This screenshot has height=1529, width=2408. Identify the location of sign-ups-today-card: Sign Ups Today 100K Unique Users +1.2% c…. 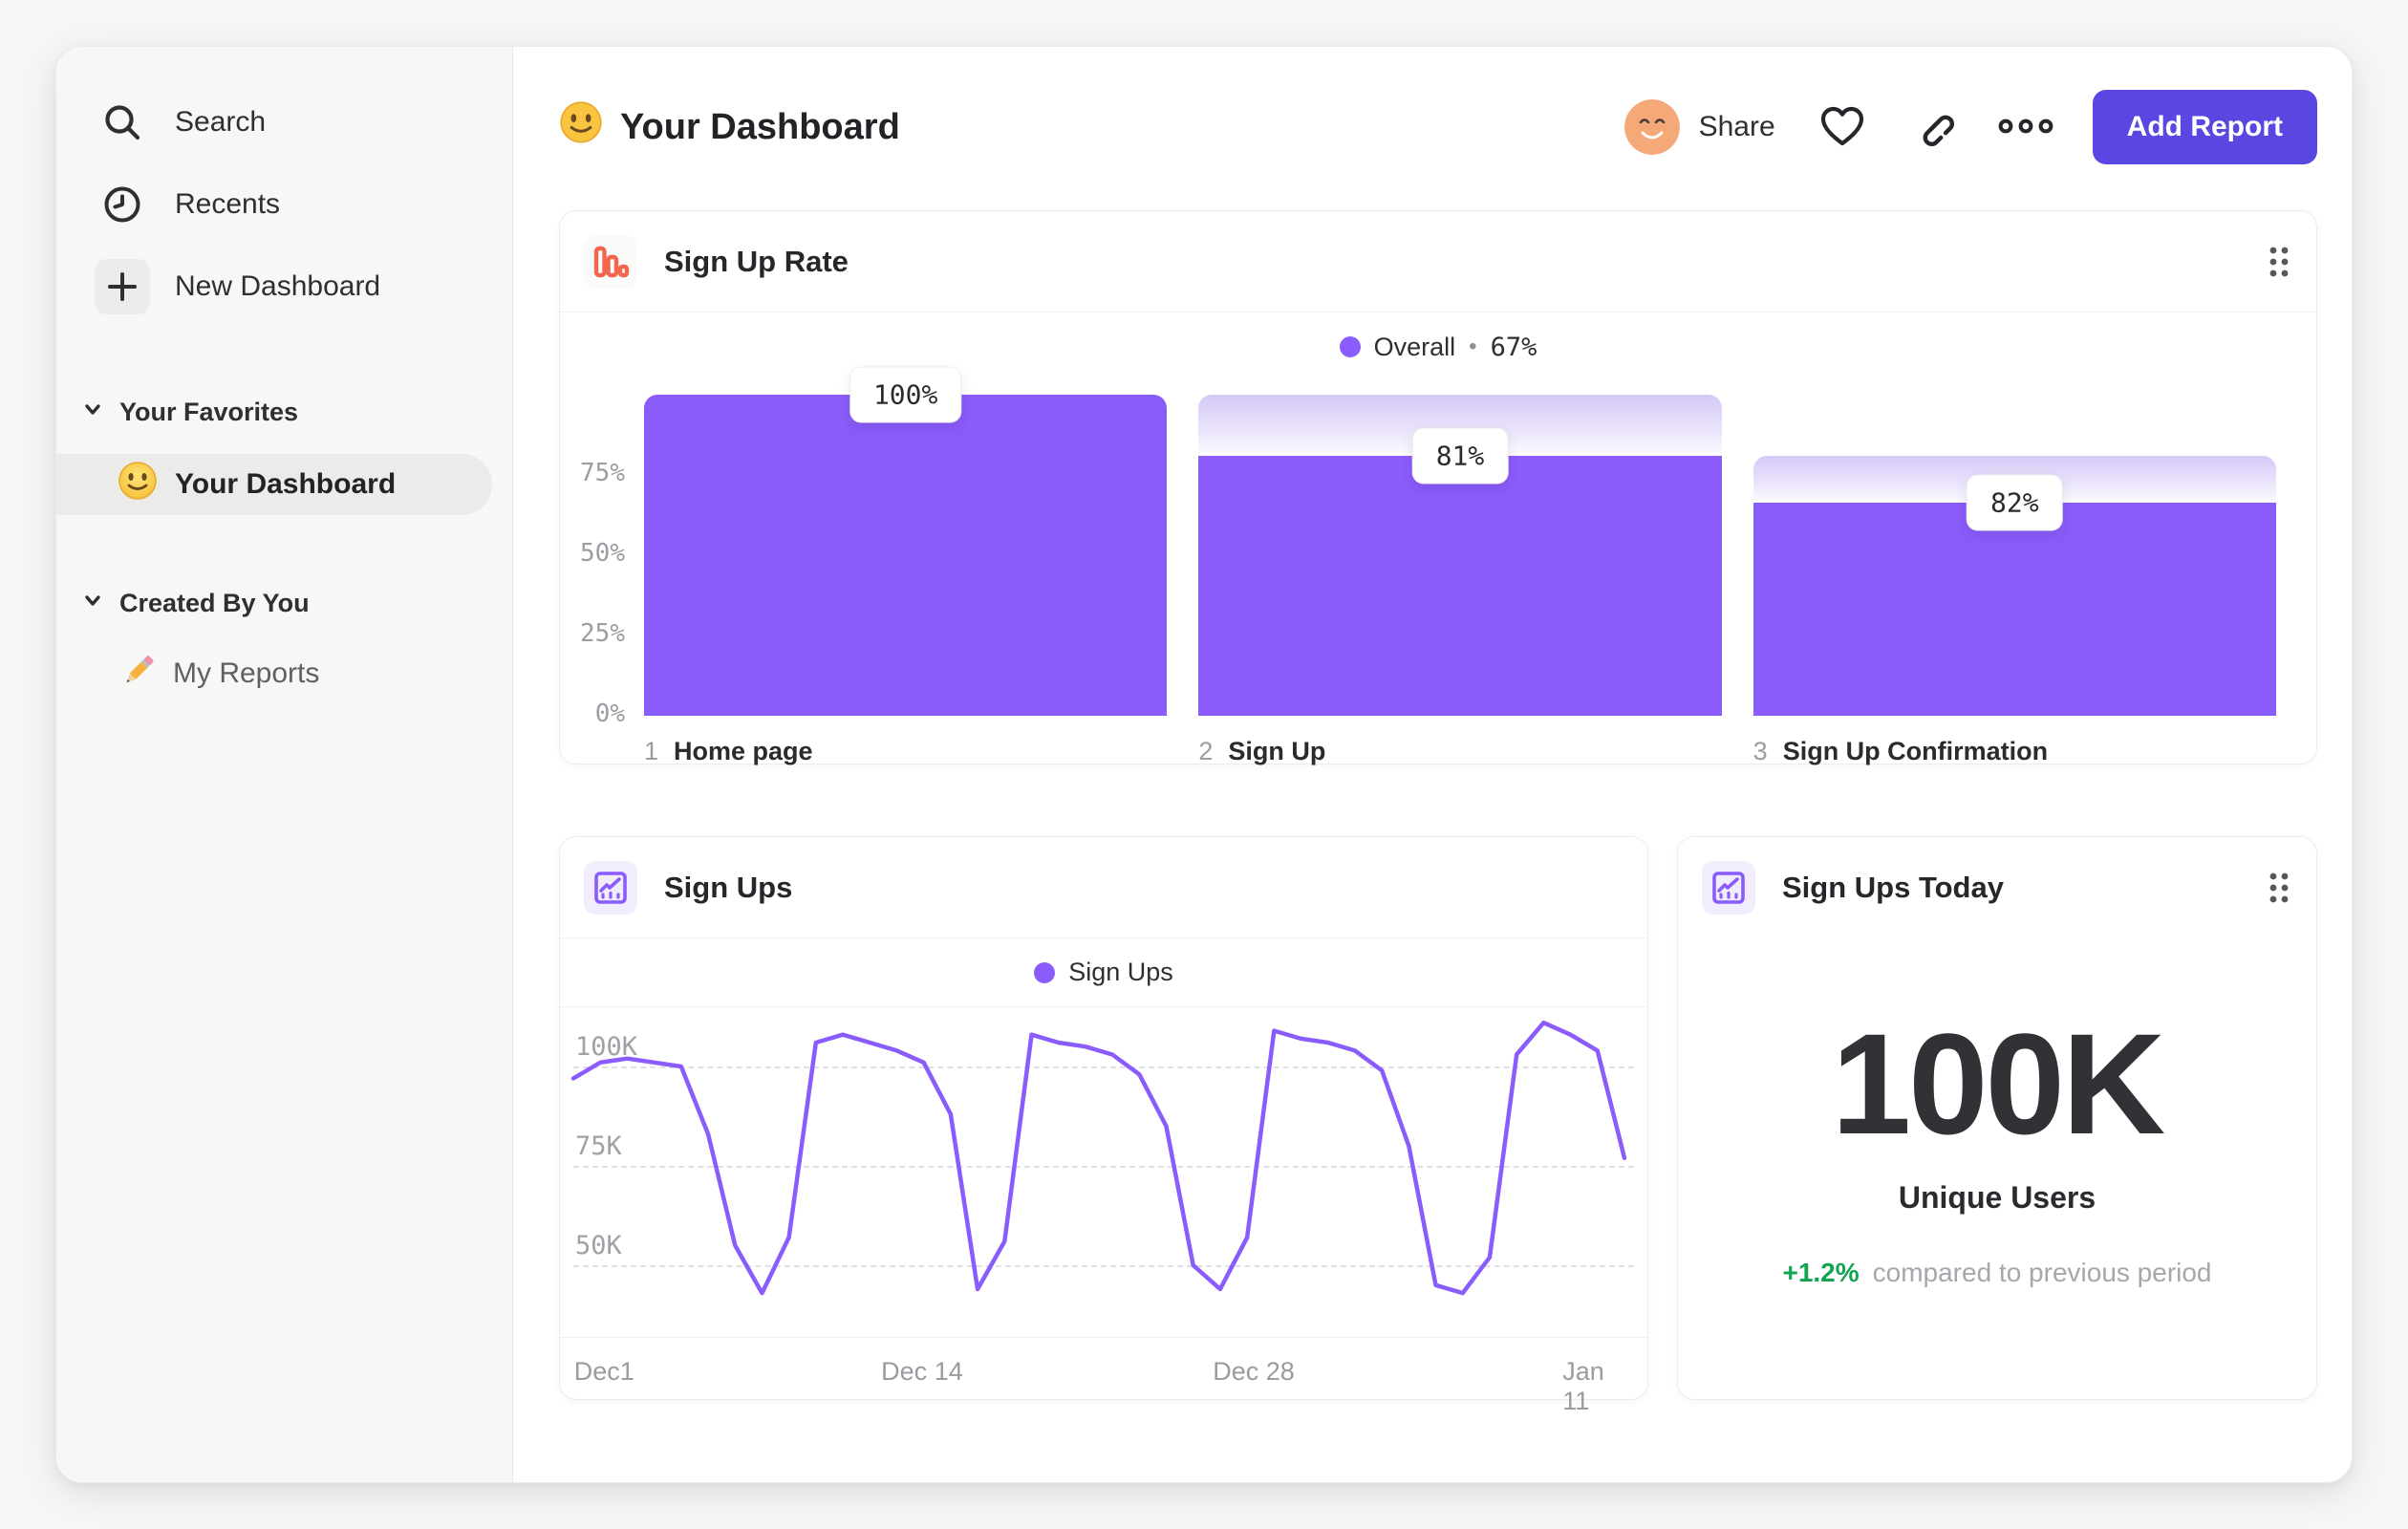
(1997, 1118).